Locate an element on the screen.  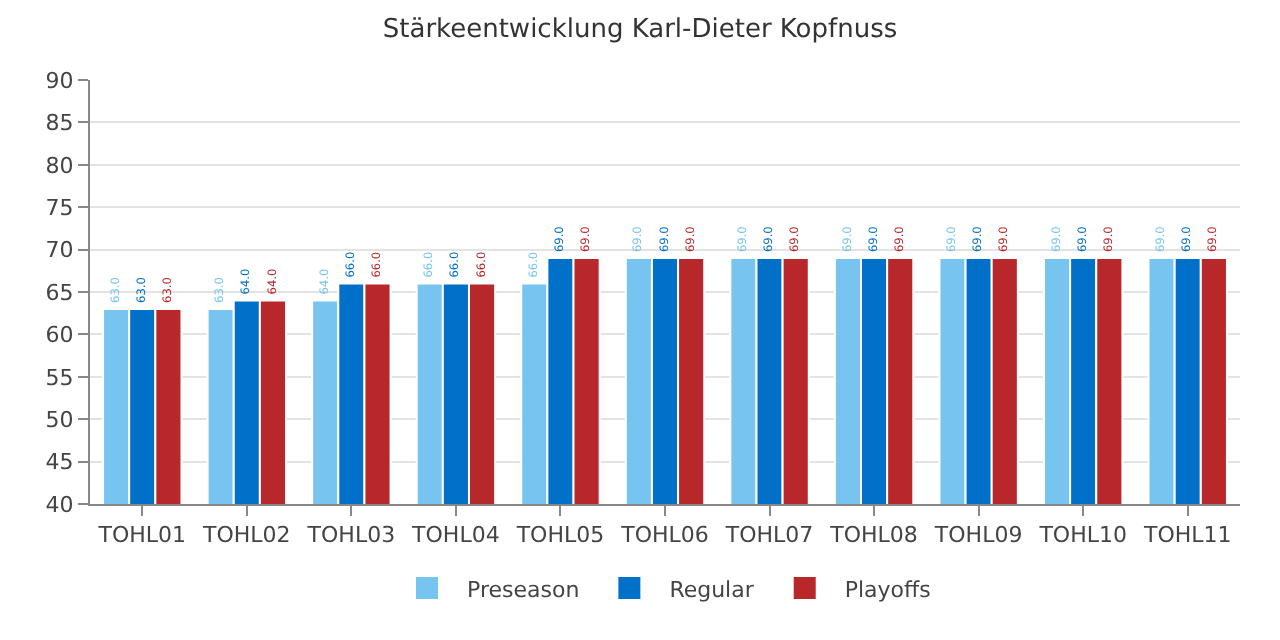
y-tick-label: 65 is located at coordinates (59, 292).